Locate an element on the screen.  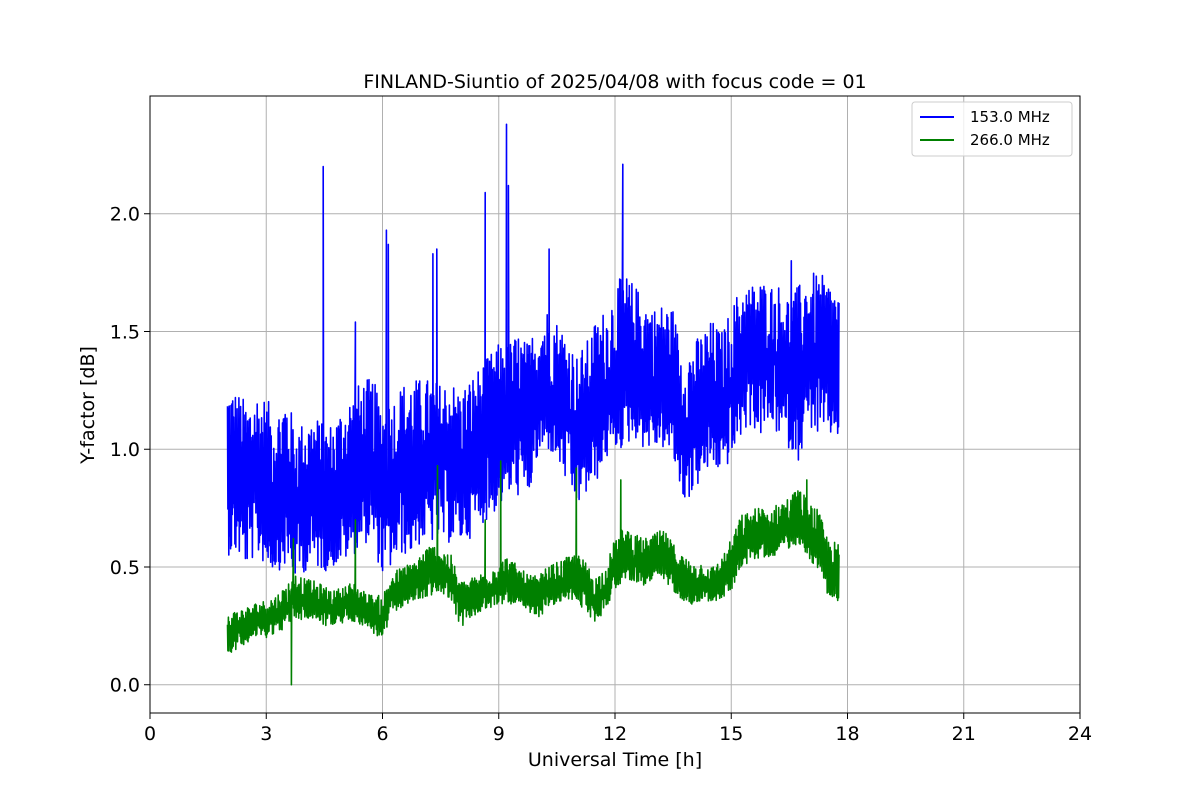
x-tick-label: 24 is located at coordinates (1080, 734).